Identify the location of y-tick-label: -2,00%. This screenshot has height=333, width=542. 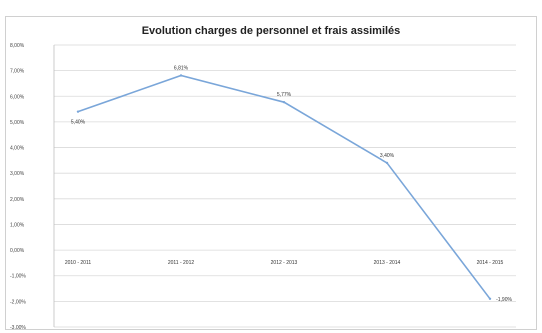
(18, 302).